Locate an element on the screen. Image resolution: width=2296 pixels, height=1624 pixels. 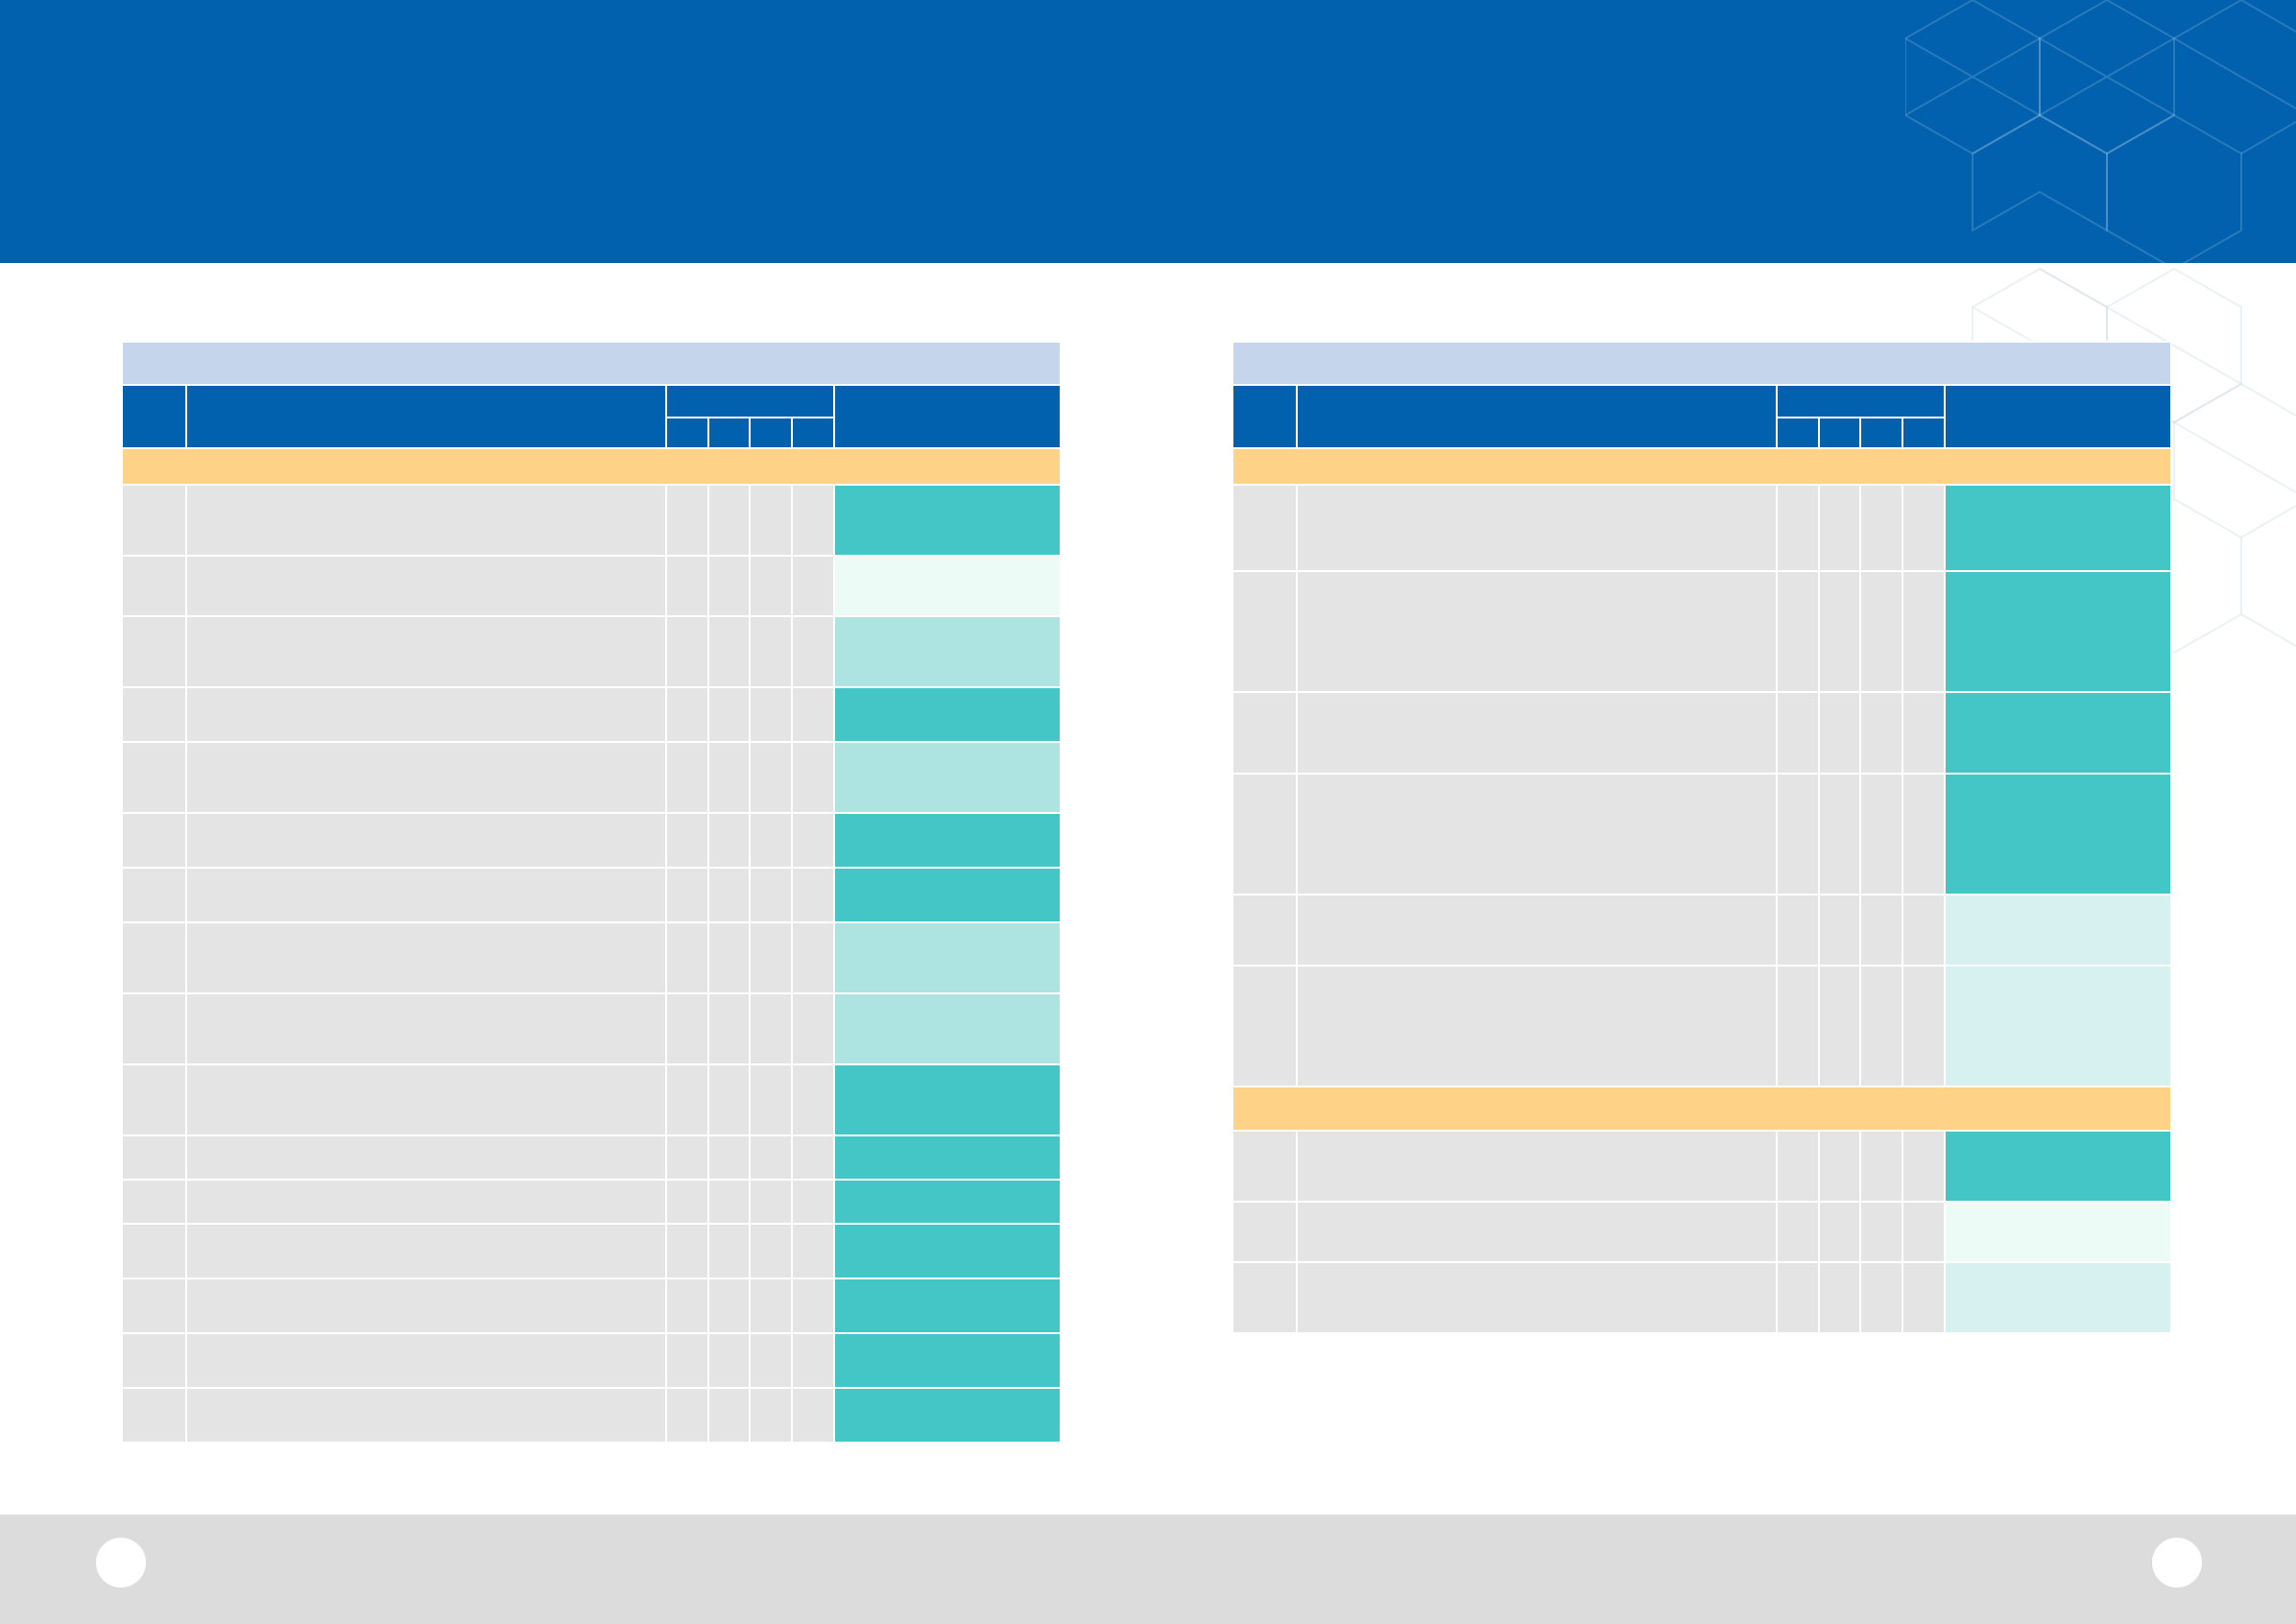
column-header-group is located at coordinates (750, 401).